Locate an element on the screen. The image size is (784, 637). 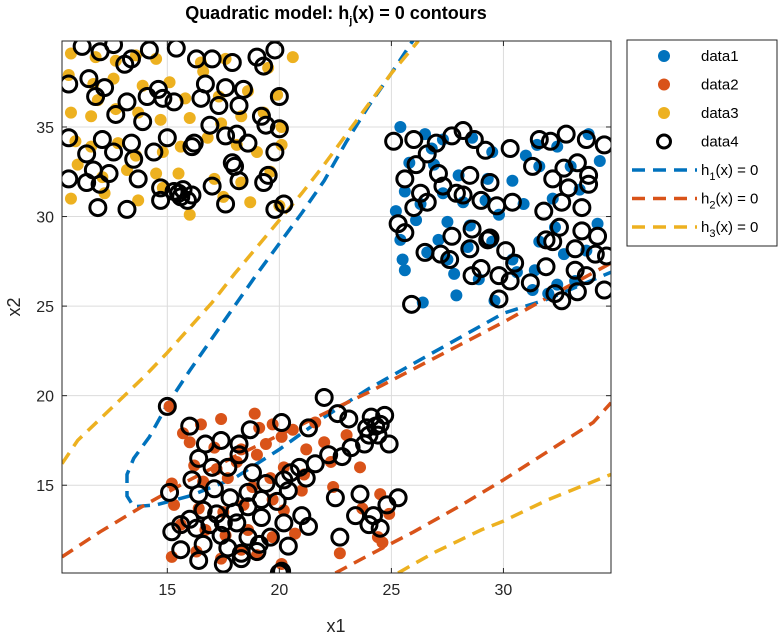
legend-entry-2: data2 is located at coordinates (698, 85).